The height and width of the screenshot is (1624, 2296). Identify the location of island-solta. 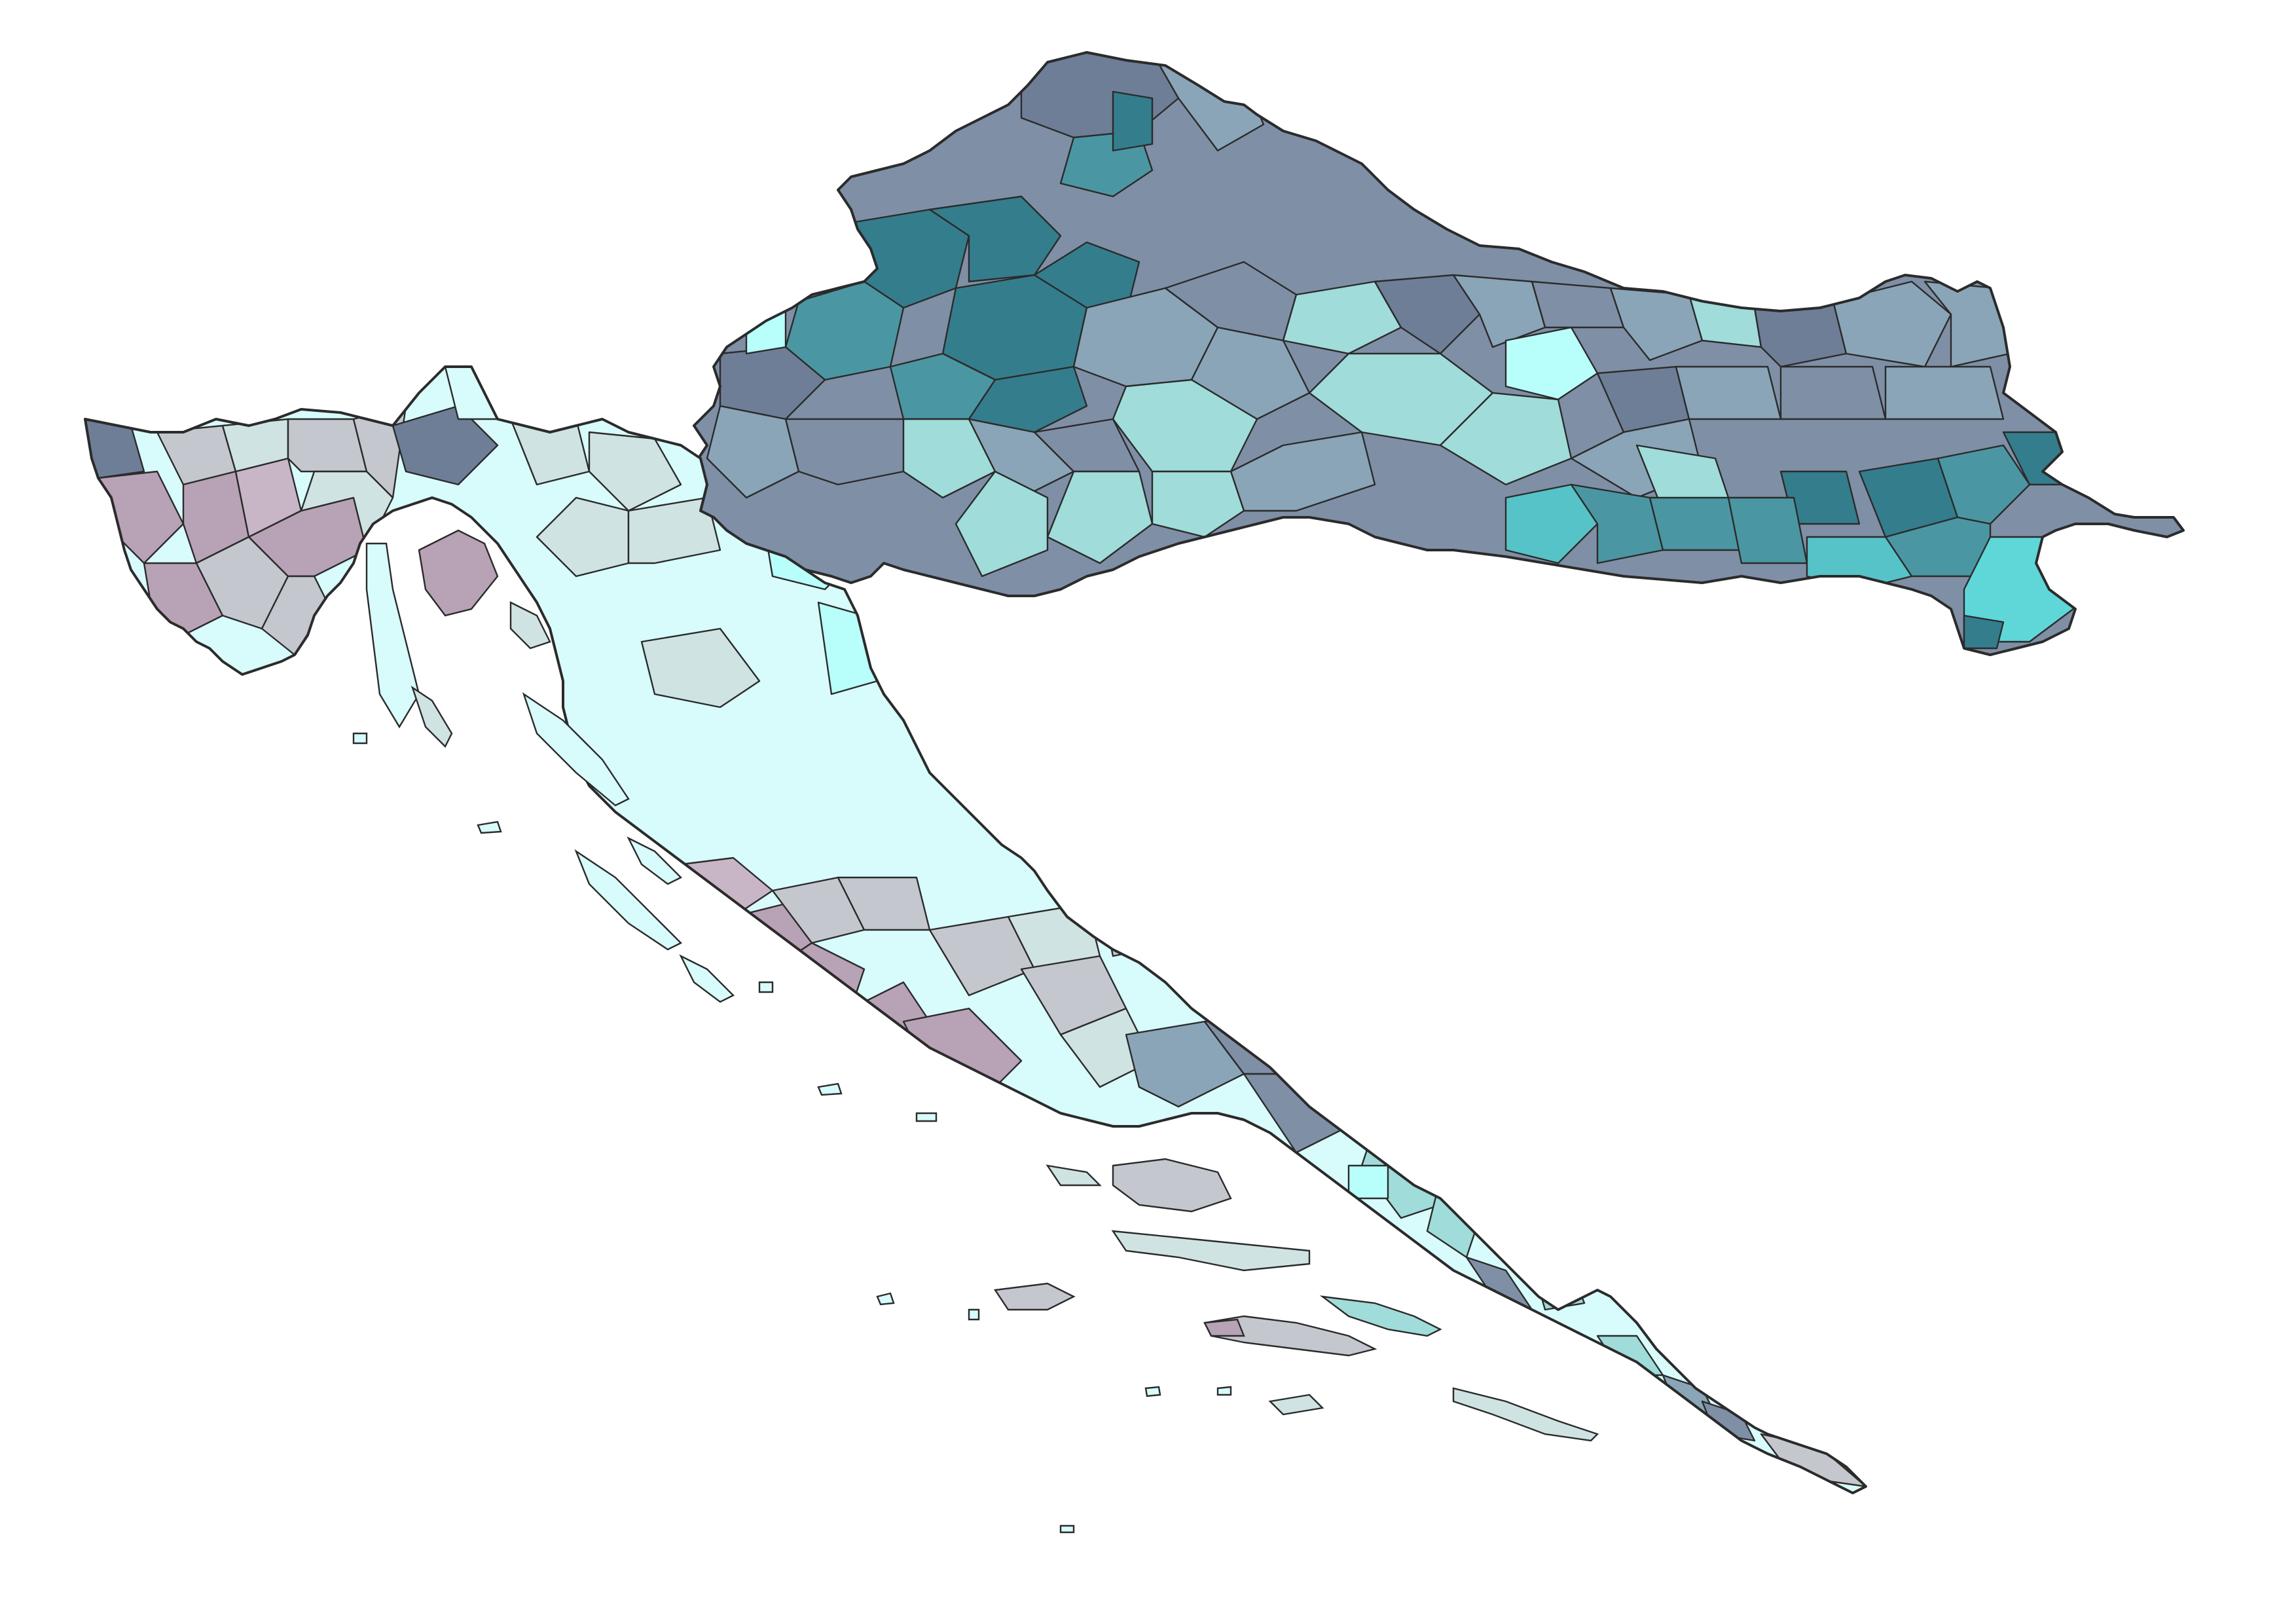
(1074, 1175).